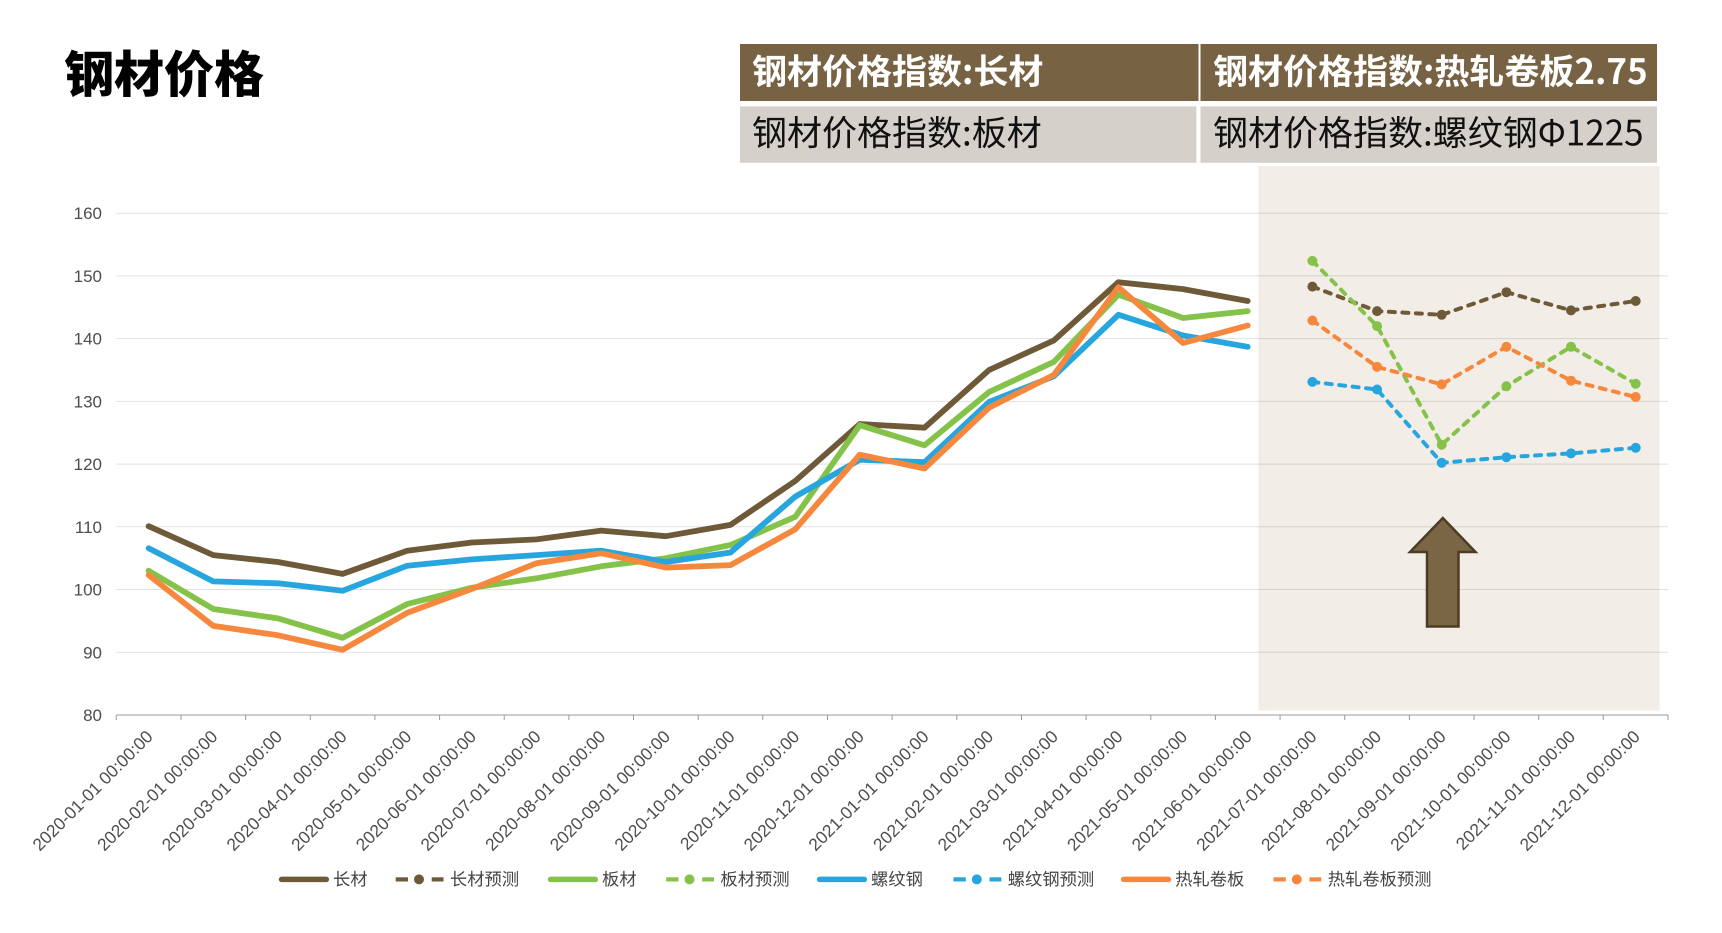 The height and width of the screenshot is (933, 1722). What do you see at coordinates (88, 213) in the screenshot?
I see `svg-text: 160` at bounding box center [88, 213].